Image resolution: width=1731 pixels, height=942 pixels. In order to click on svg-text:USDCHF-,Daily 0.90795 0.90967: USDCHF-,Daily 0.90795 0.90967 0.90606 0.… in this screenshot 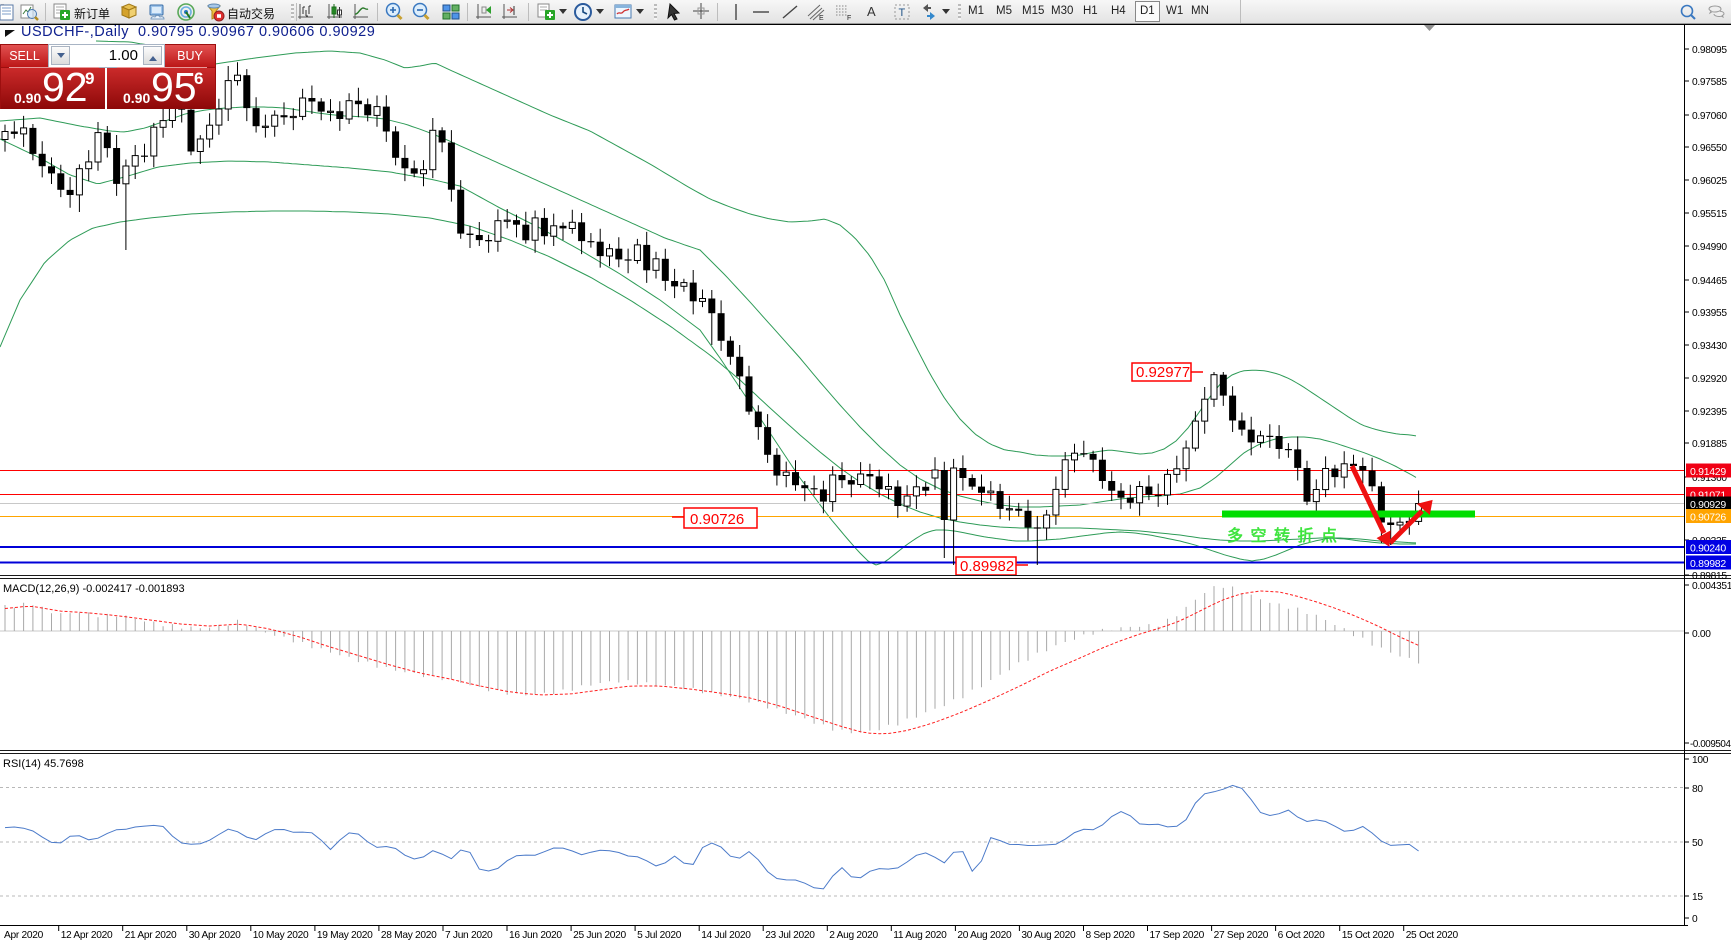, I will do `click(198, 32)`.